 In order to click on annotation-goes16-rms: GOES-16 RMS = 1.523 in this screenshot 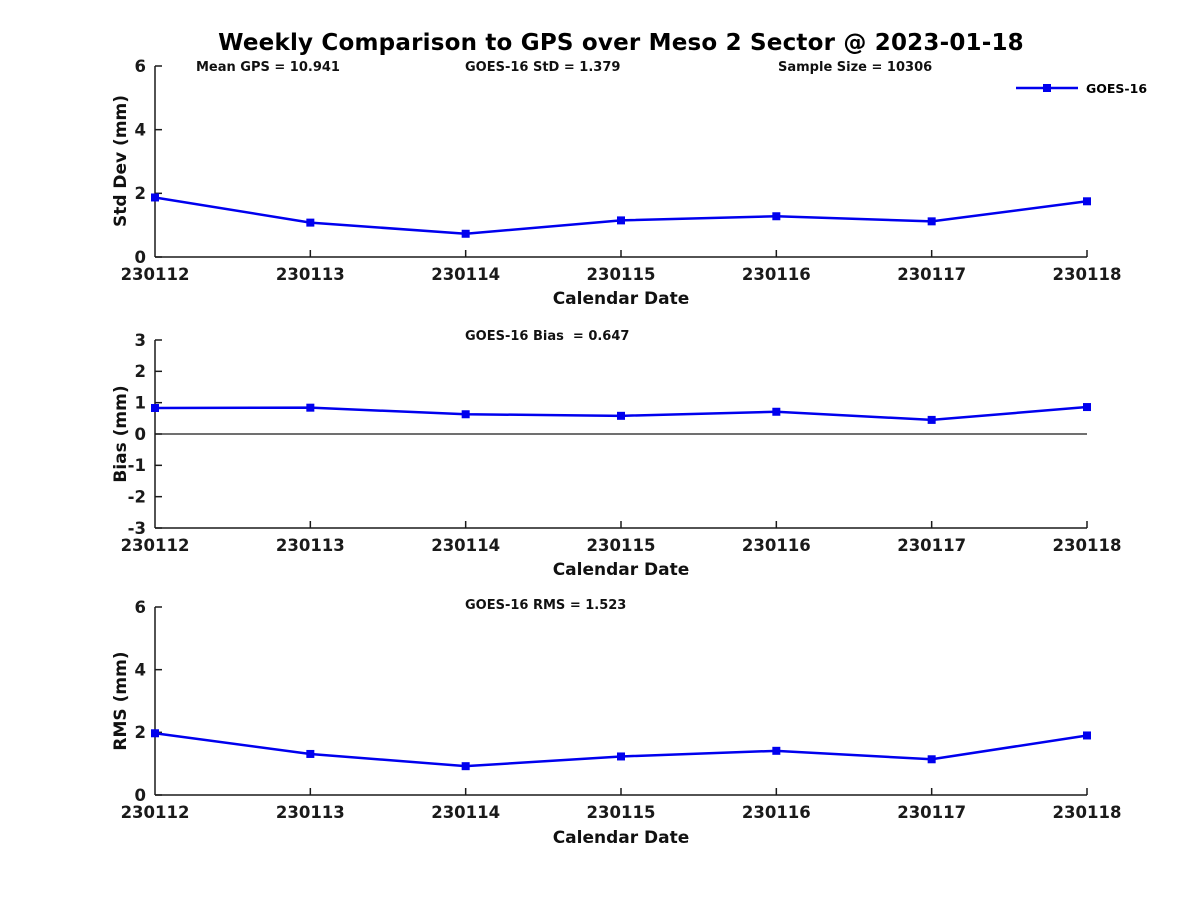, I will do `click(546, 605)`.